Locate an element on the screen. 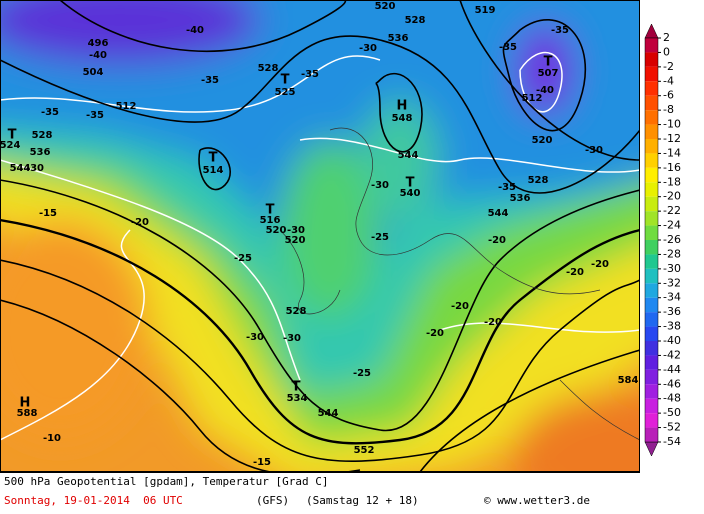  map-label: 584 is located at coordinates (628, 380).